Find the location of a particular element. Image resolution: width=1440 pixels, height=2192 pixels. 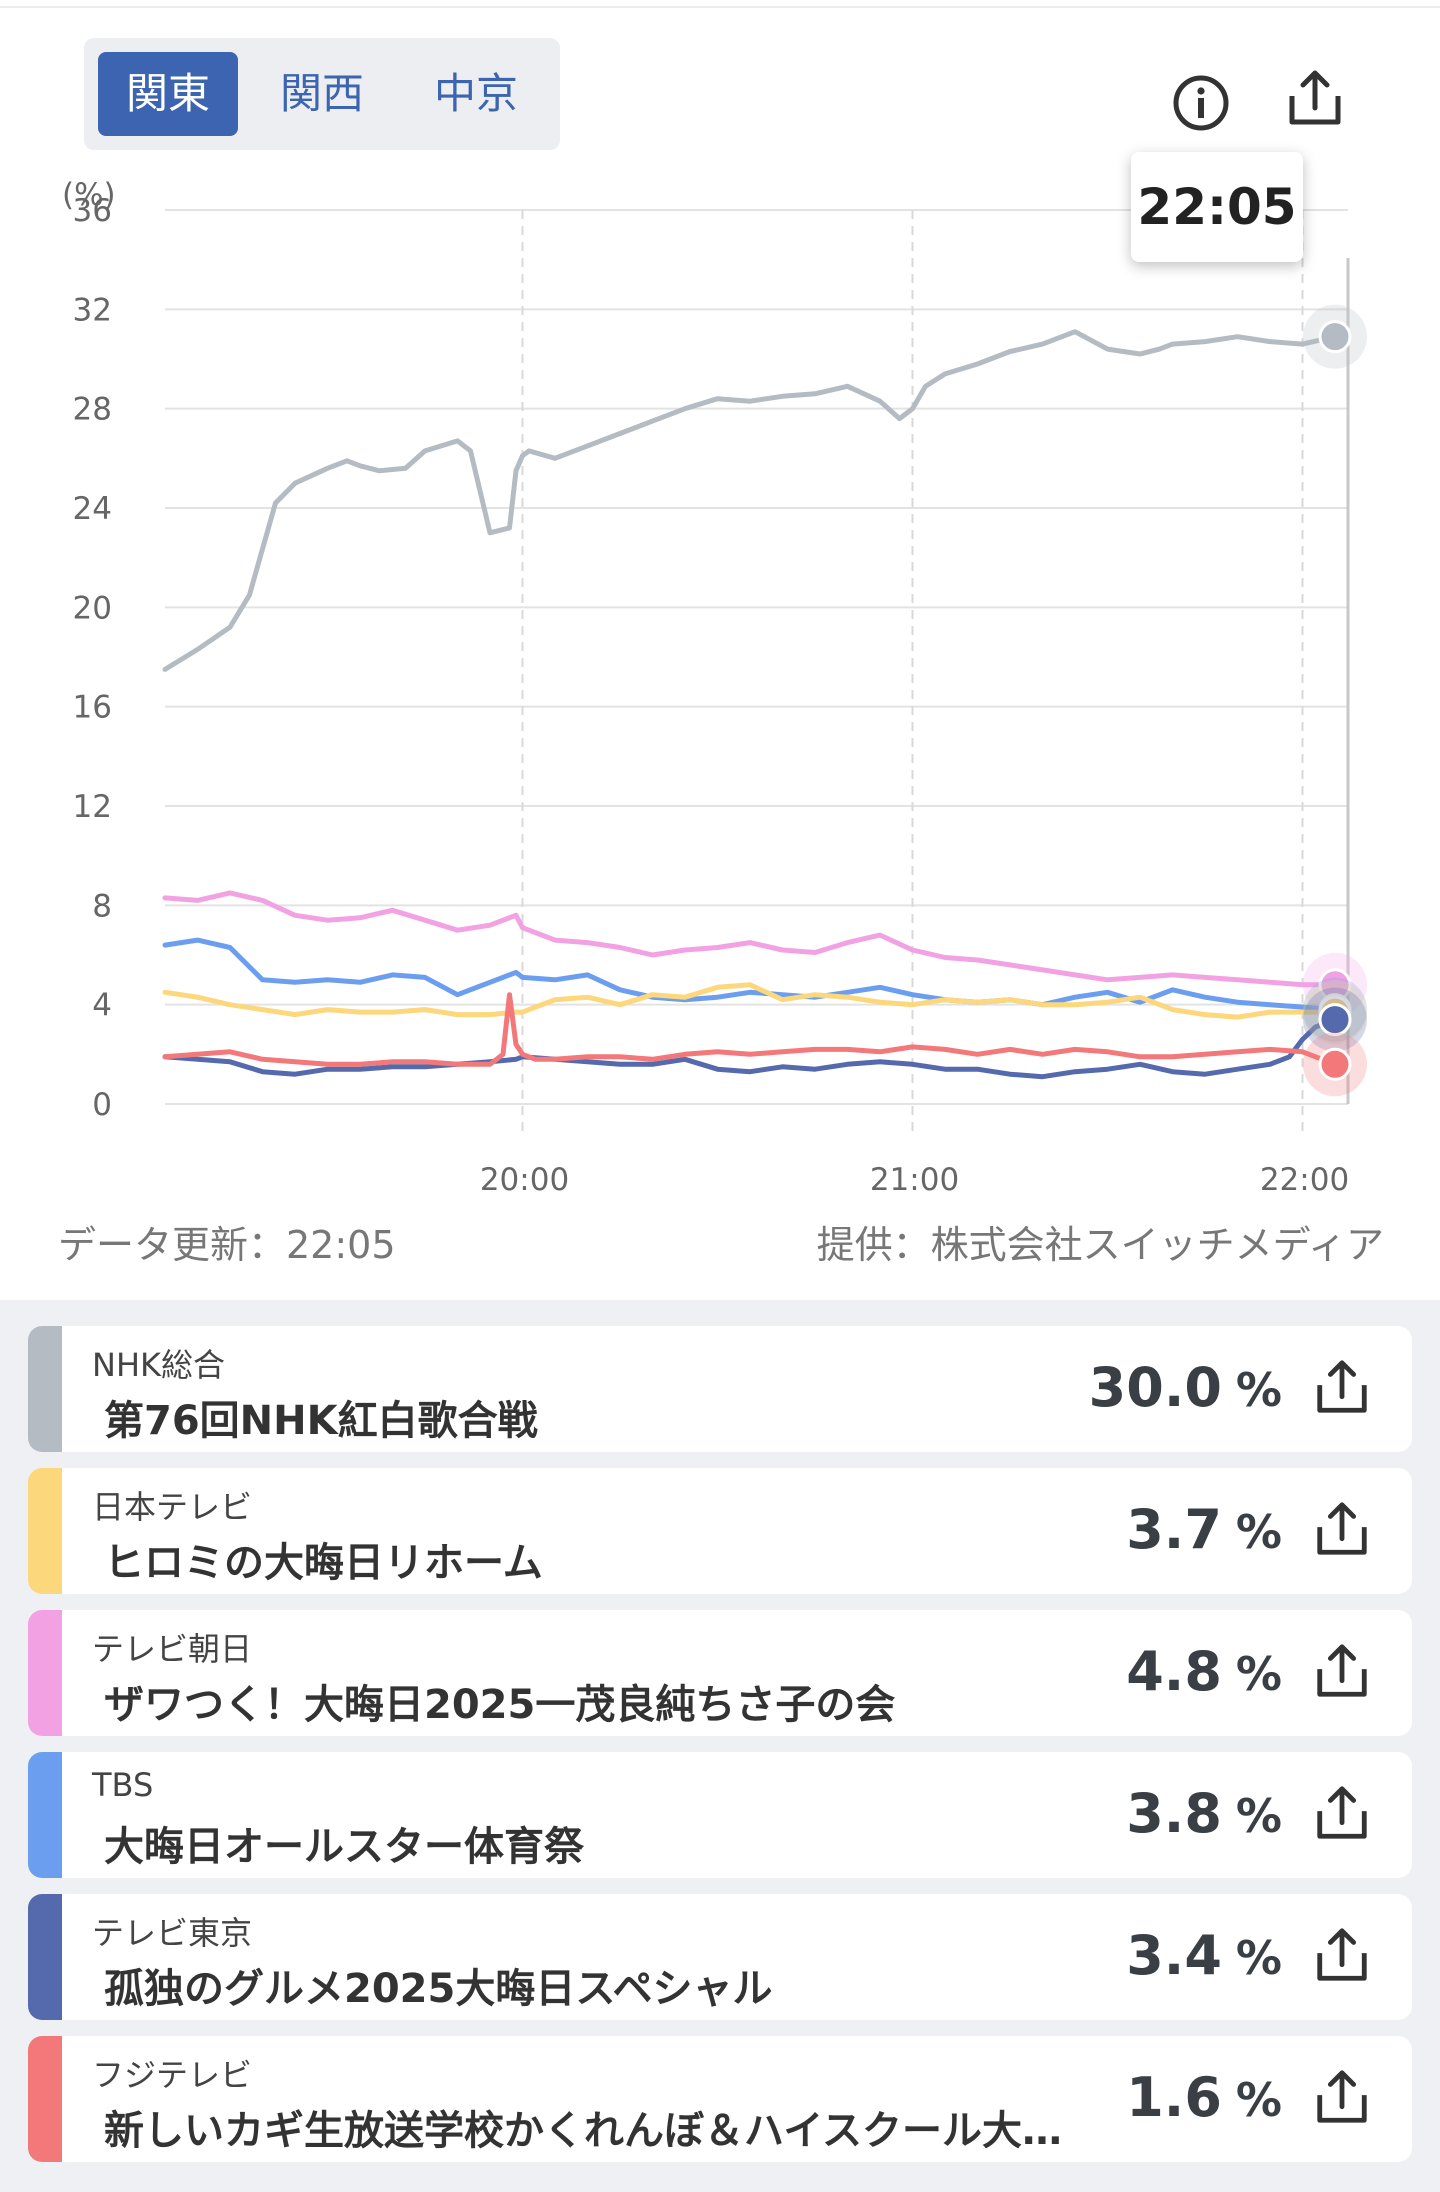

tab-region-chukyo: 中京 is located at coordinates (475, 93).